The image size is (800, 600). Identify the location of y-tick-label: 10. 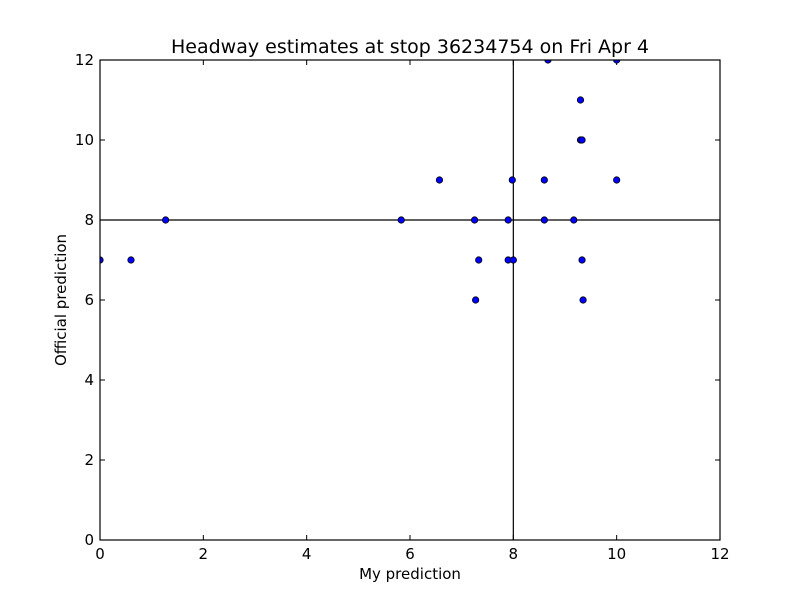
(84, 140).